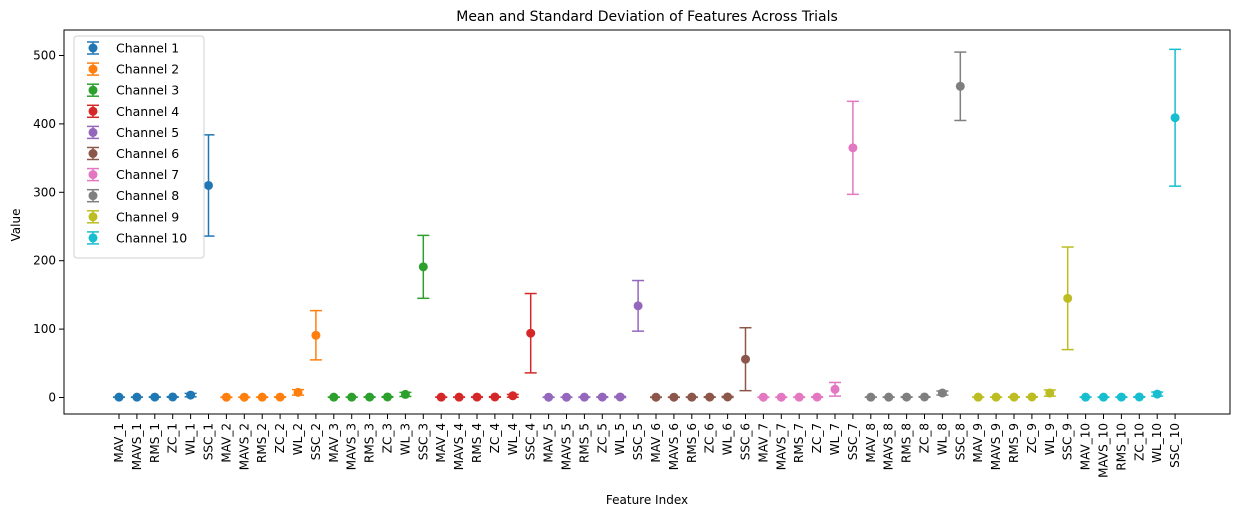 Image resolution: width=1238 pixels, height=518 pixels. What do you see at coordinates (147, 90) in the screenshot?
I see `legend-label: Channel 3` at bounding box center [147, 90].